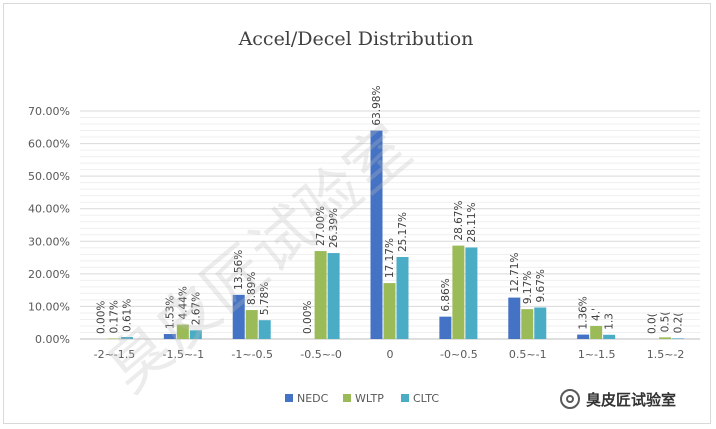  I want to click on data-label: 0.61%, so click(127, 315).